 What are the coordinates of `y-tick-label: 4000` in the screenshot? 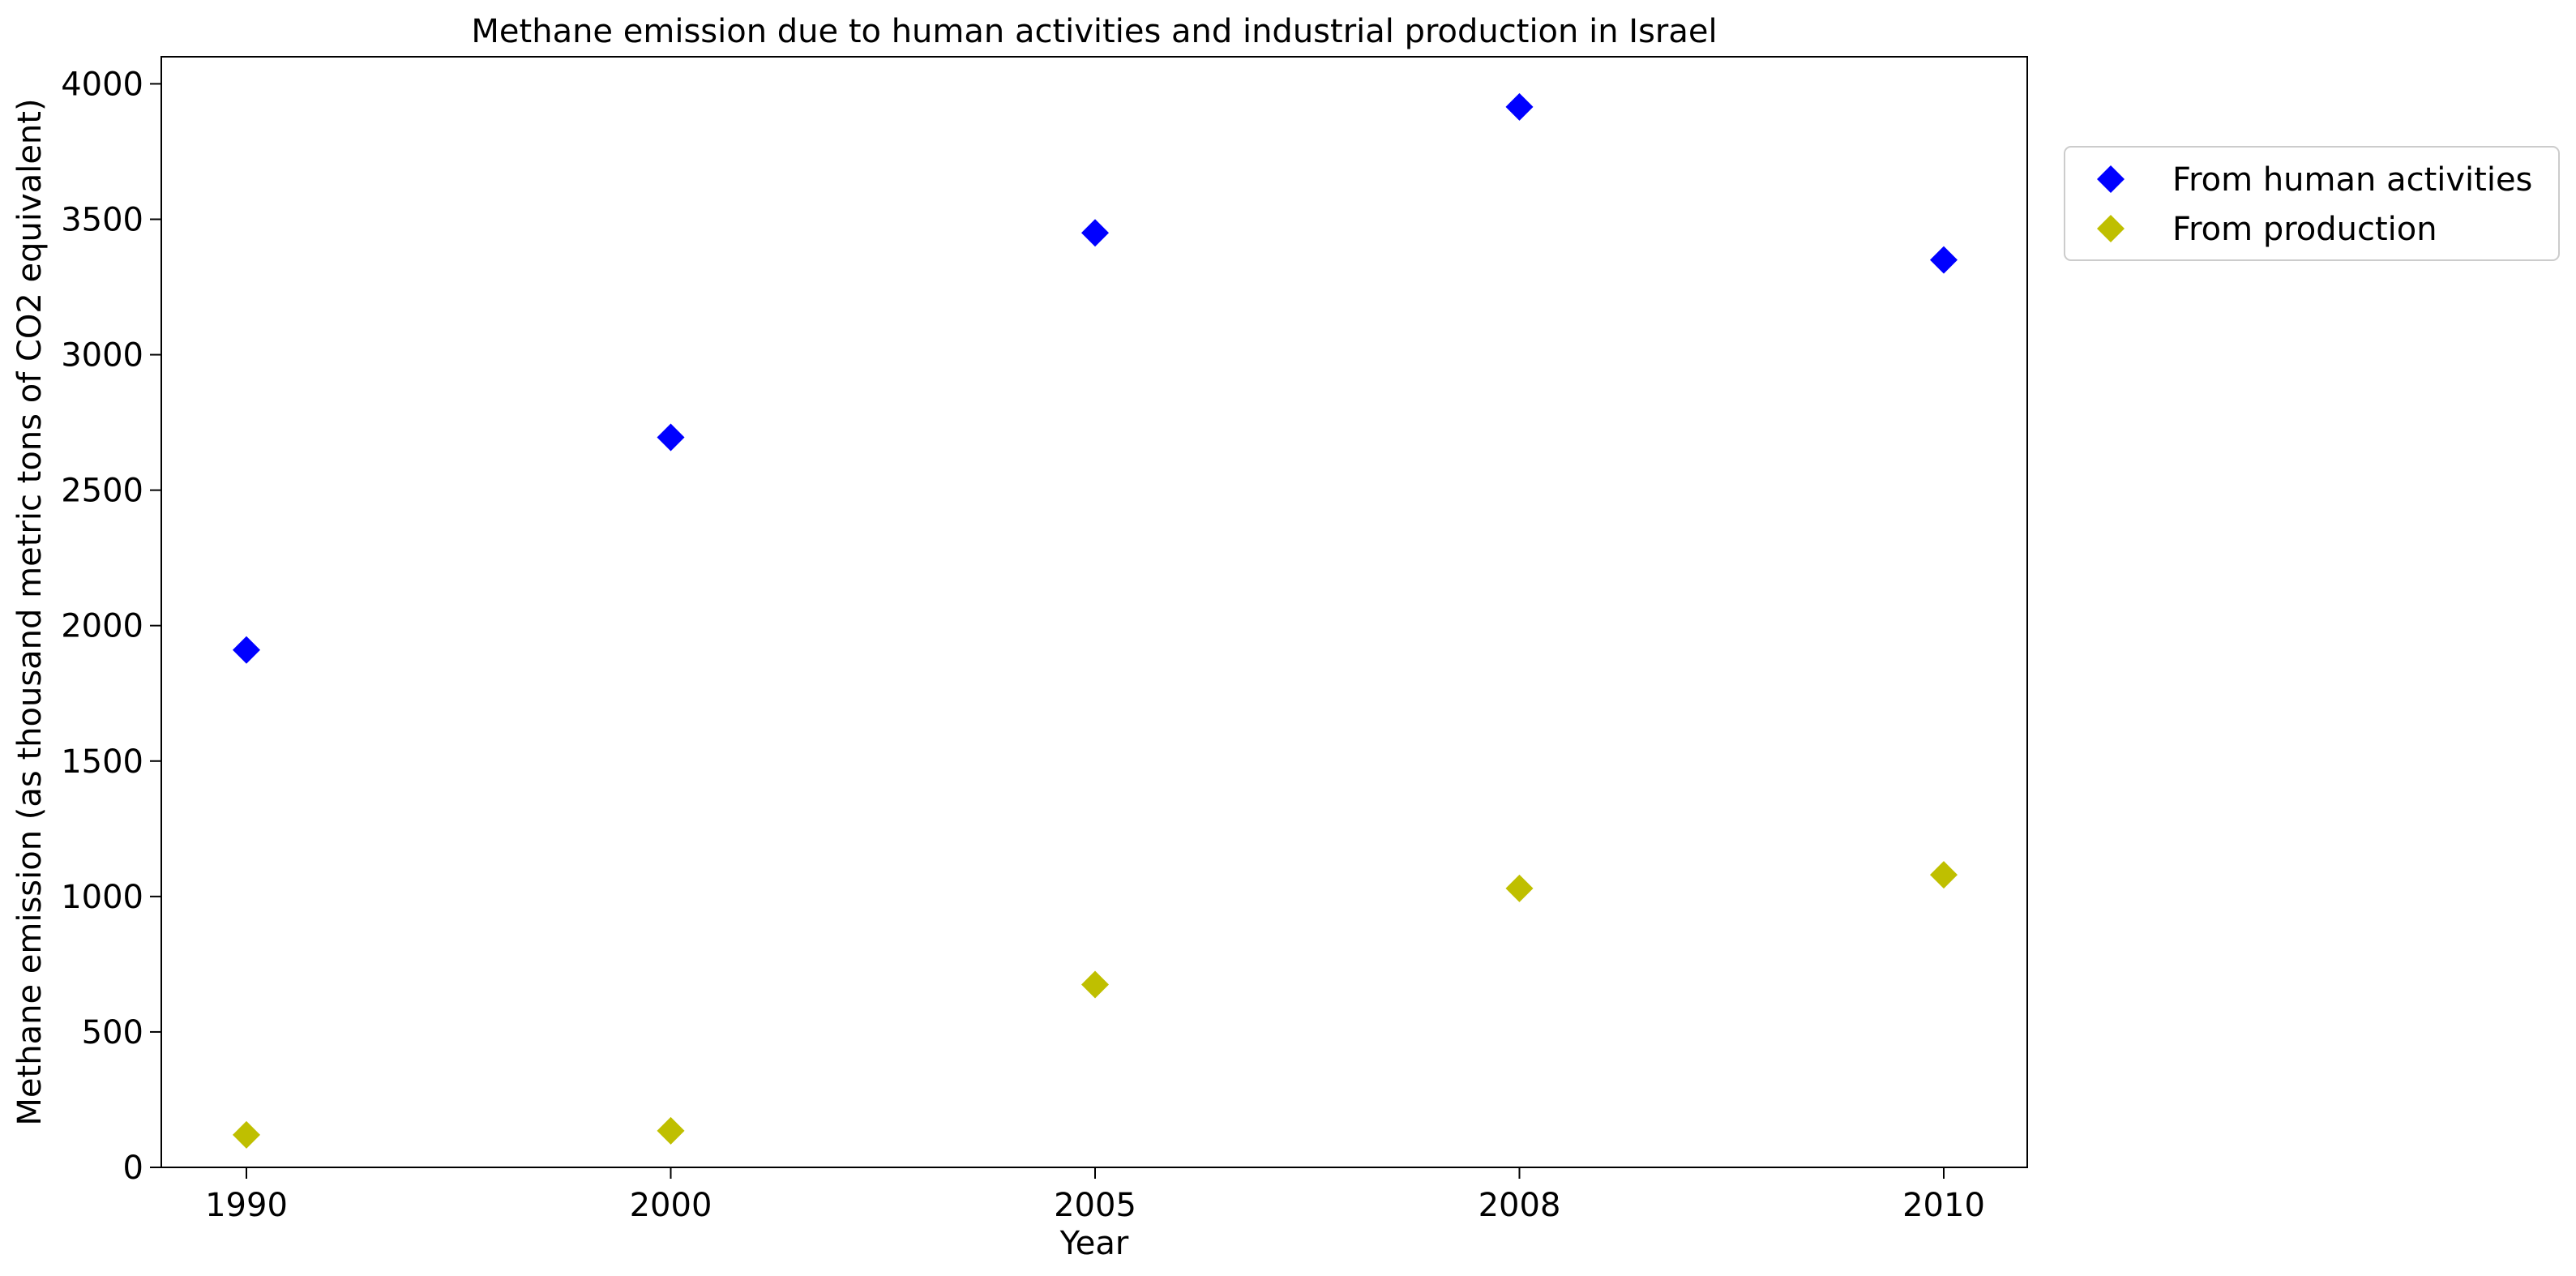 It's located at (102, 85).